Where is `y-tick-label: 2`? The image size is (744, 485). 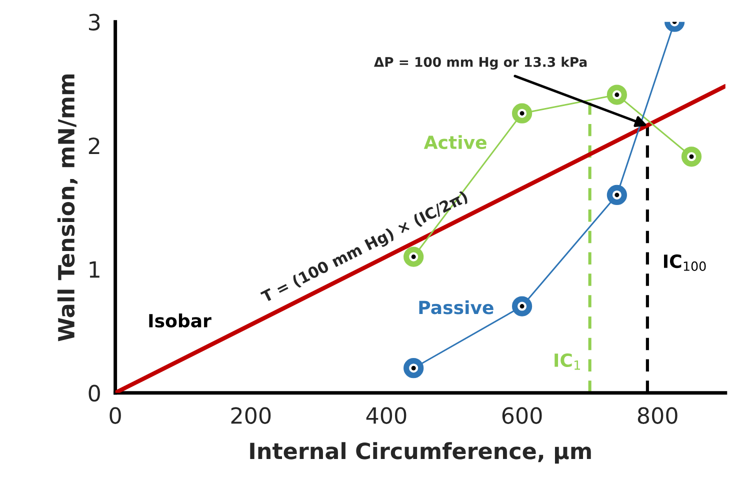 y-tick-label: 2 is located at coordinates (94, 145).